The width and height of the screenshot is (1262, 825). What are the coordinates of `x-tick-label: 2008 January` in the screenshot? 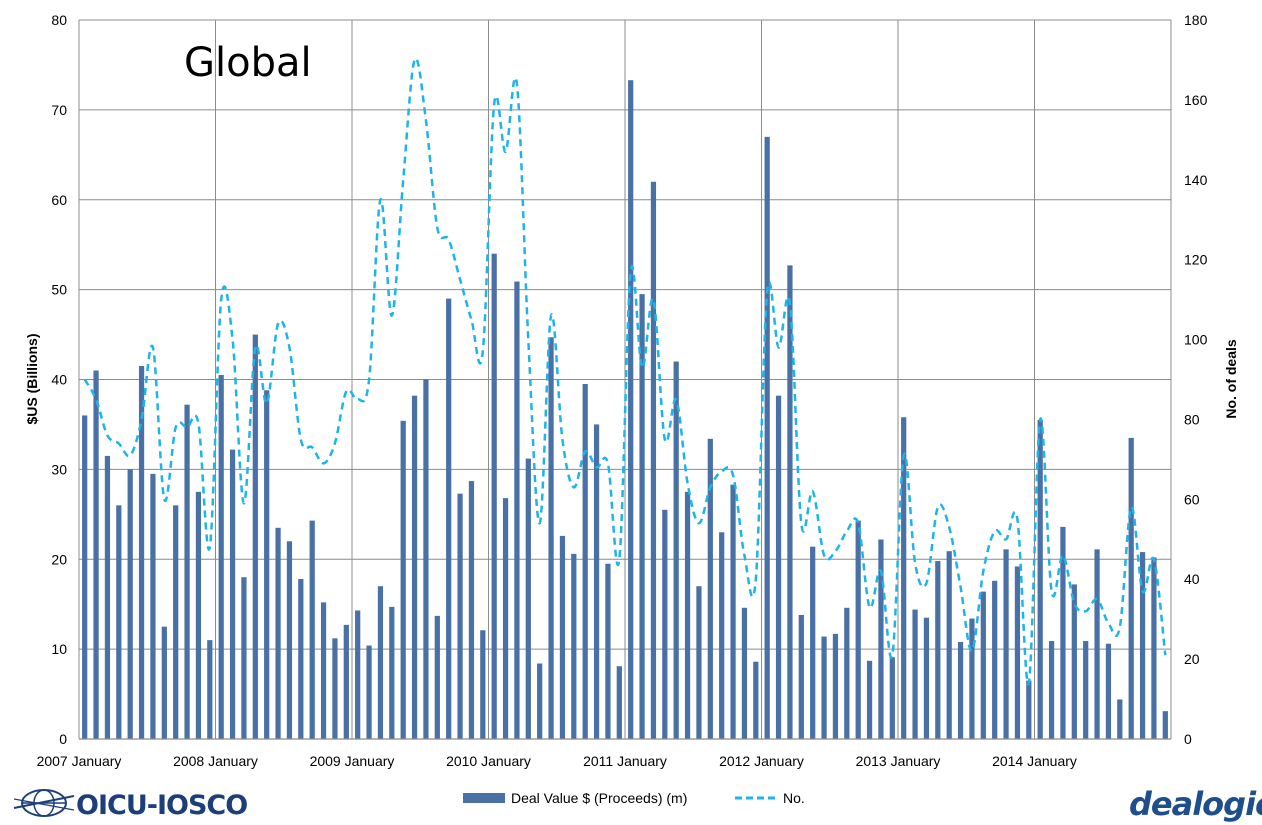 It's located at (215, 761).